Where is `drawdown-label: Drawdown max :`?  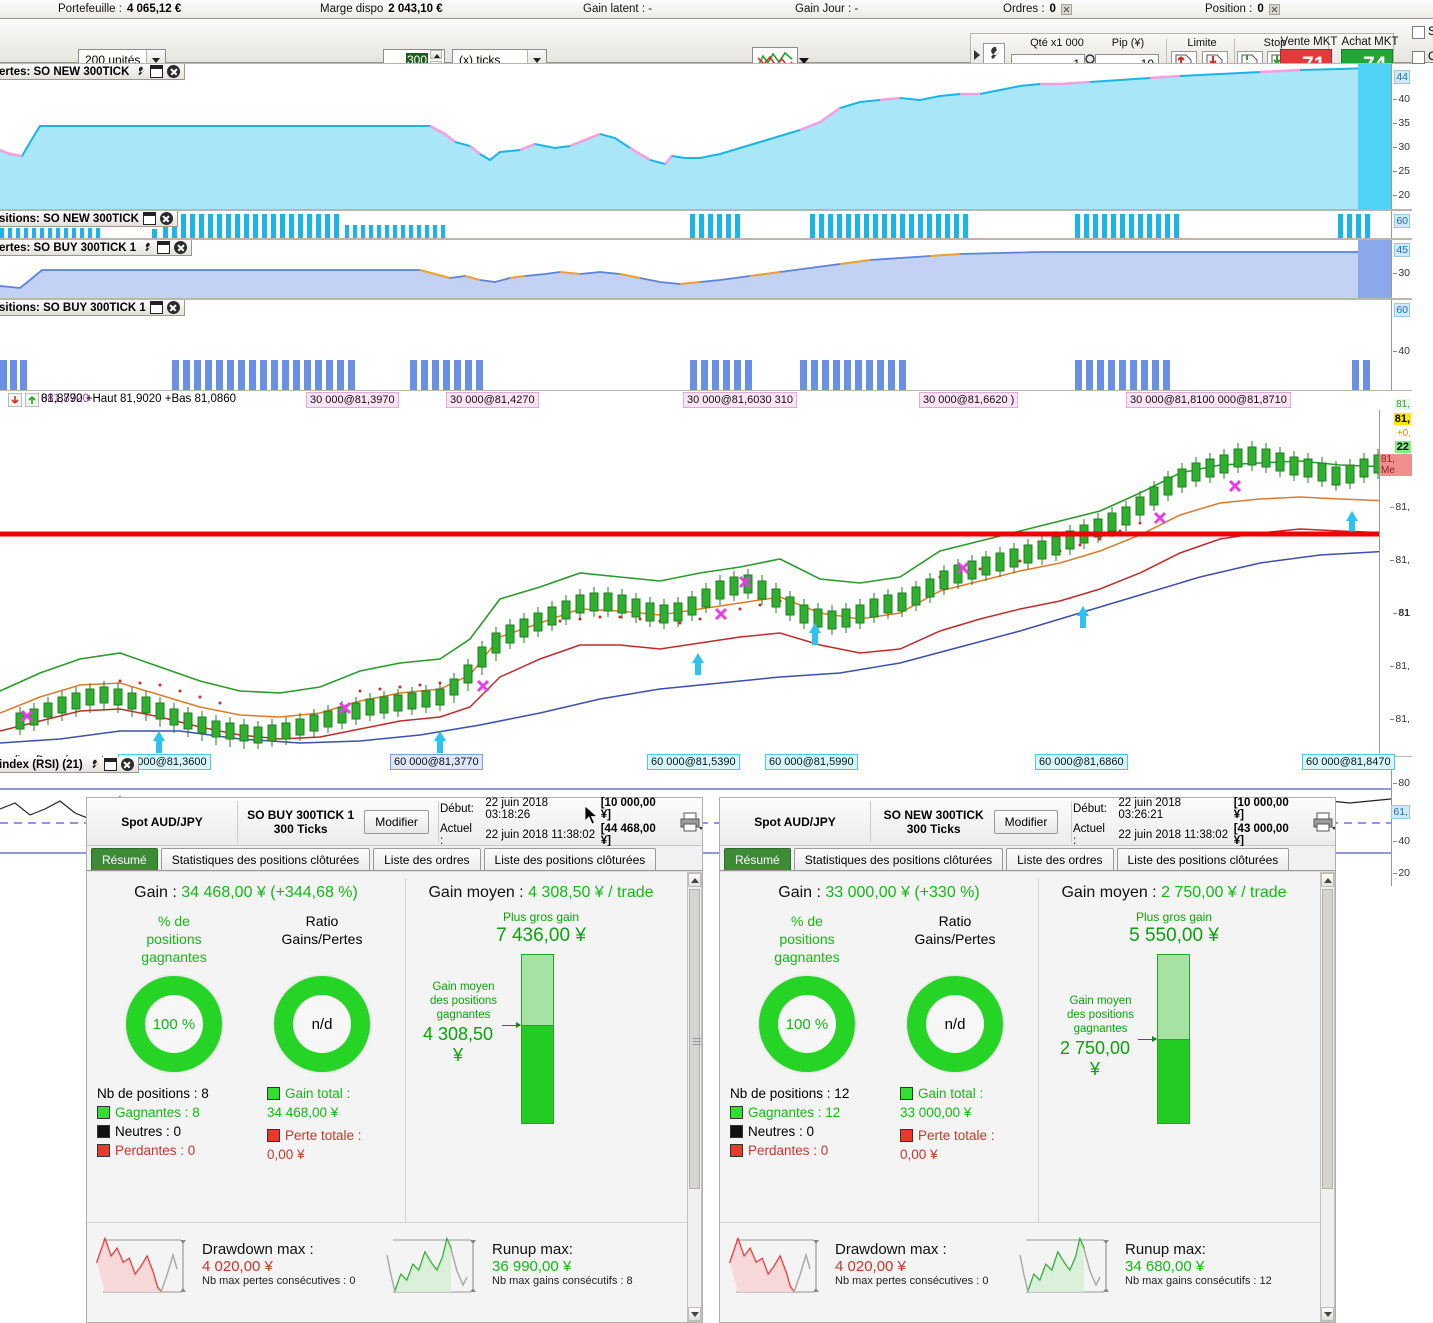 drawdown-label: Drawdown max : is located at coordinates (891, 1249).